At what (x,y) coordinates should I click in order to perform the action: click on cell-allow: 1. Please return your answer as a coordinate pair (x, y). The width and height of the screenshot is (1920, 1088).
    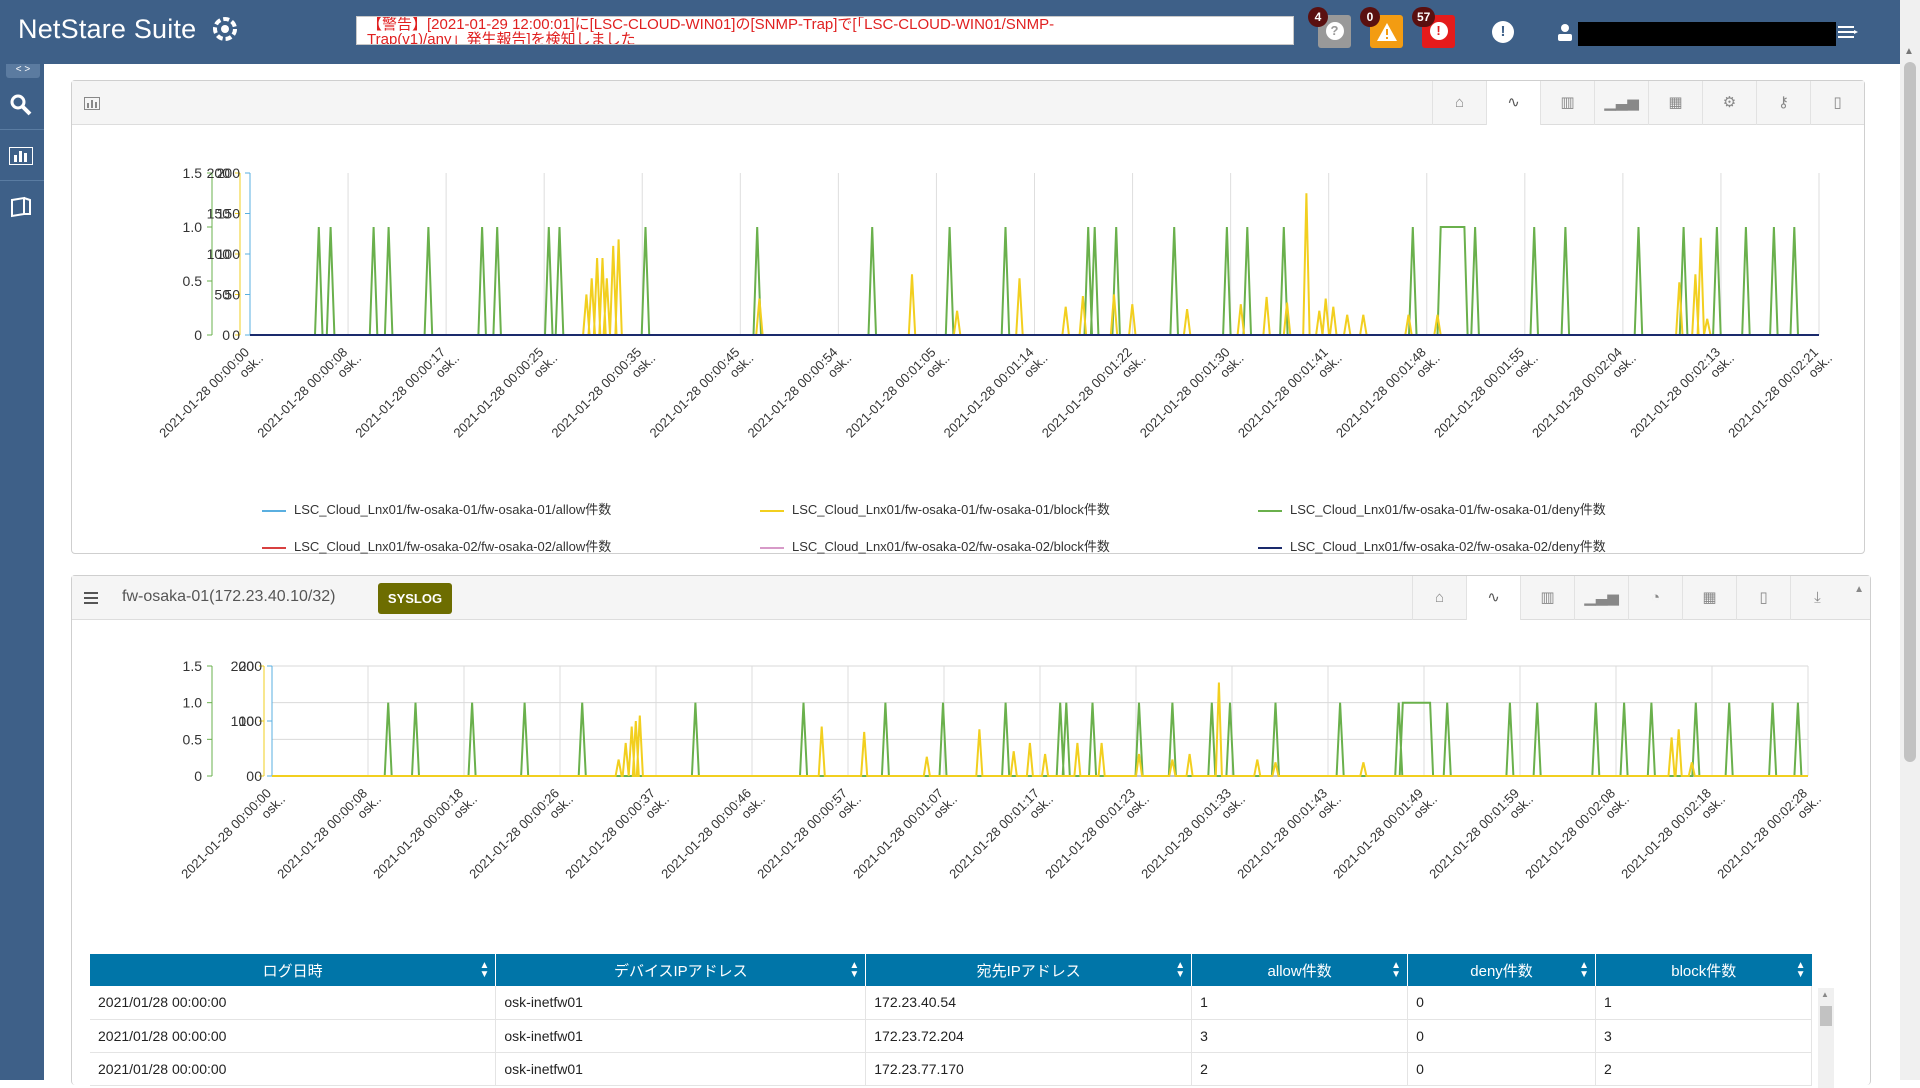
    Looking at the image, I should click on (1300, 1003).